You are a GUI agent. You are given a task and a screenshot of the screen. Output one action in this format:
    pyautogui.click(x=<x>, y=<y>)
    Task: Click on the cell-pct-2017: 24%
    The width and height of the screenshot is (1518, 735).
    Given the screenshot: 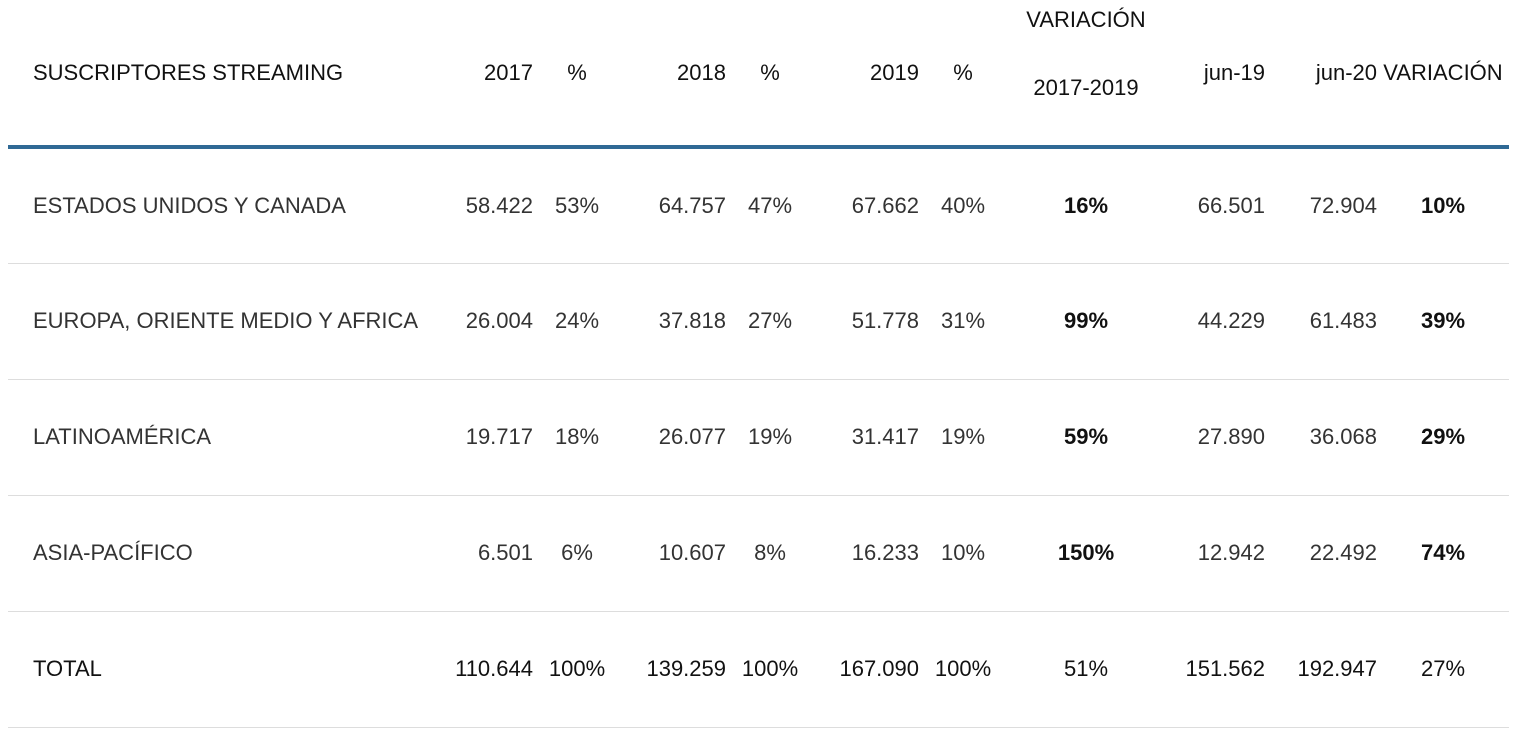 What is the action you would take?
    pyautogui.click(x=577, y=321)
    